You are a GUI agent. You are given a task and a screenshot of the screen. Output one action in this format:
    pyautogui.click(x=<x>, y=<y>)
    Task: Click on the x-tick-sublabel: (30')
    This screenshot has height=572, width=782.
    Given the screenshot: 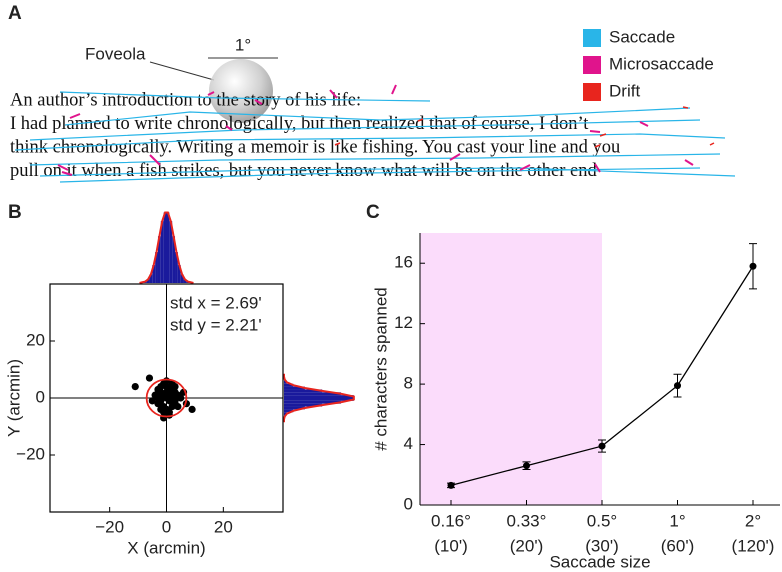 What is the action you would take?
    pyautogui.click(x=601, y=545)
    